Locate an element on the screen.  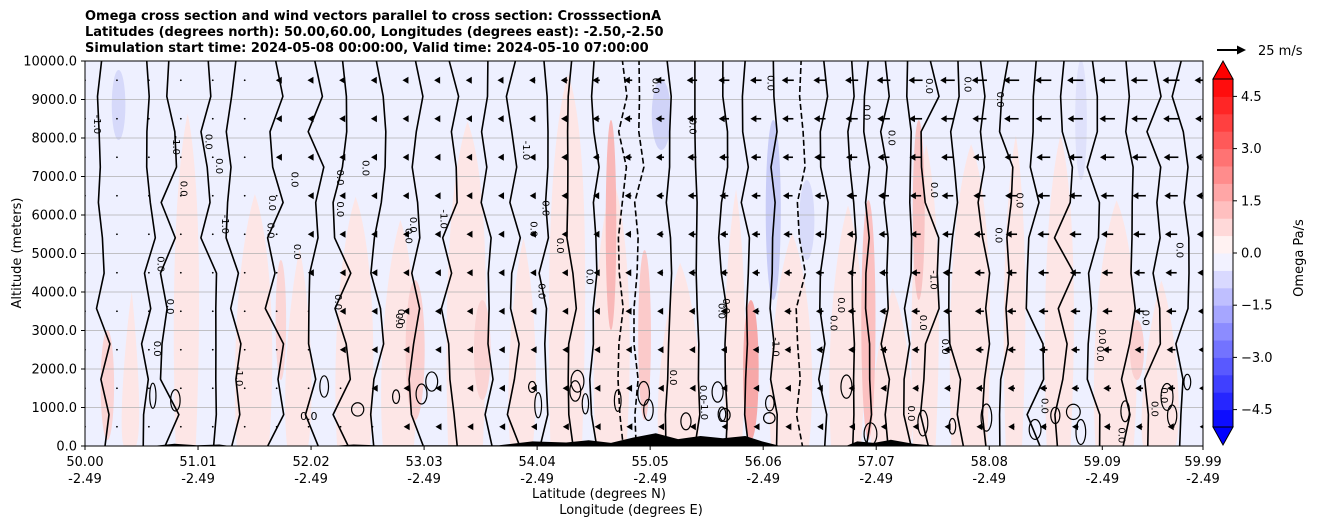
x-axis-label-latitude: Latitude (degrees N) is located at coordinates (599, 494).